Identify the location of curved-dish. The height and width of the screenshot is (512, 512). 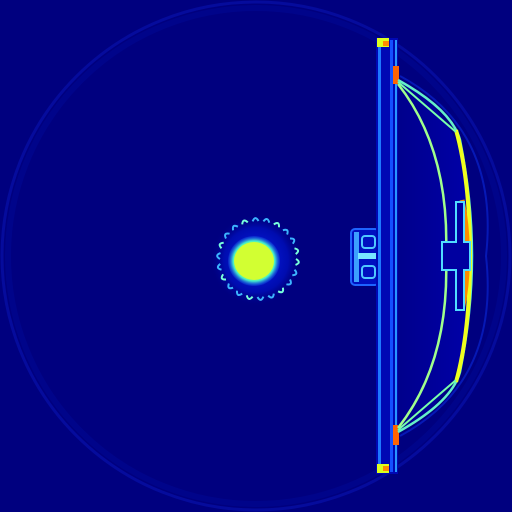
(443, 256).